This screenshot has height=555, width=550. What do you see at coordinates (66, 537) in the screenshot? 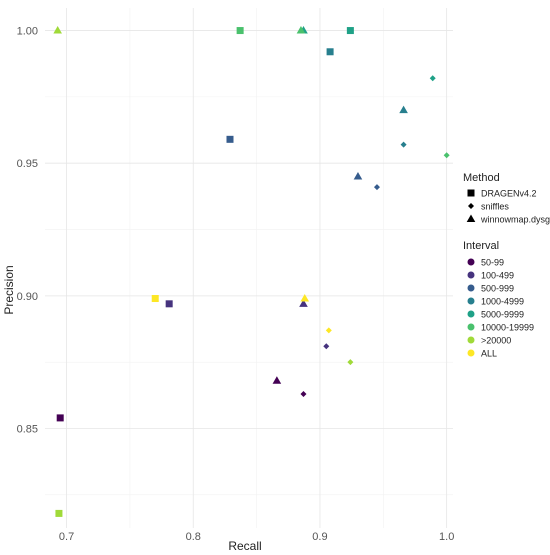
I see `x-tick-label: 0.7` at bounding box center [66, 537].